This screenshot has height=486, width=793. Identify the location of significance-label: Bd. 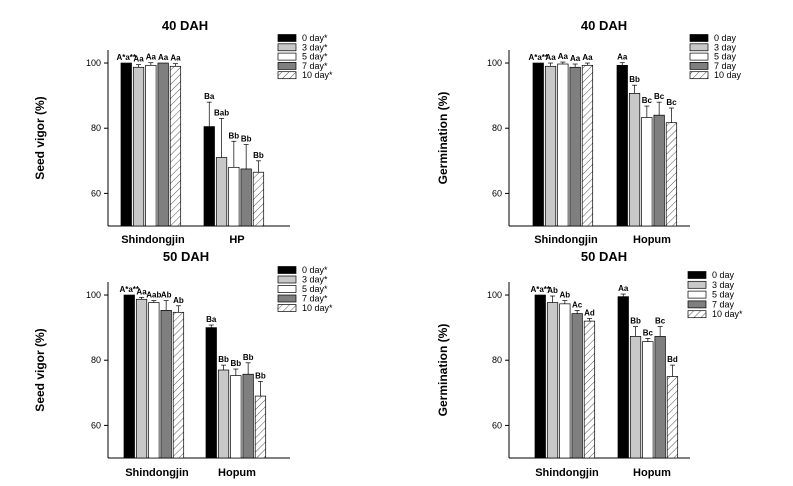
(672, 359).